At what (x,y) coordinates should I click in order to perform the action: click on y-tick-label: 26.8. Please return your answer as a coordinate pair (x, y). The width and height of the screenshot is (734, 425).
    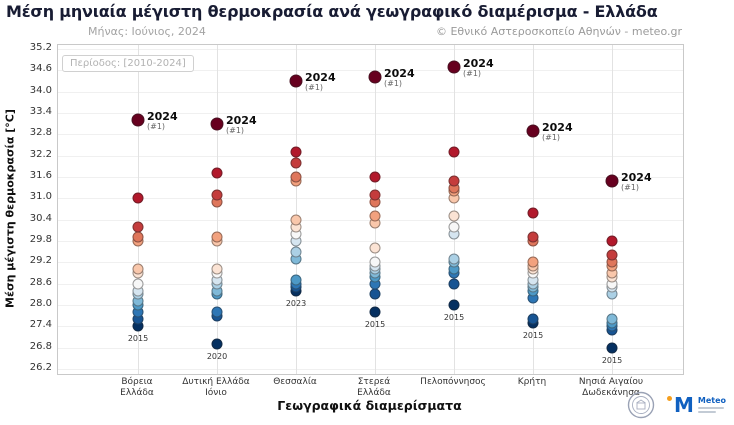
    Looking at the image, I should click on (40, 346).